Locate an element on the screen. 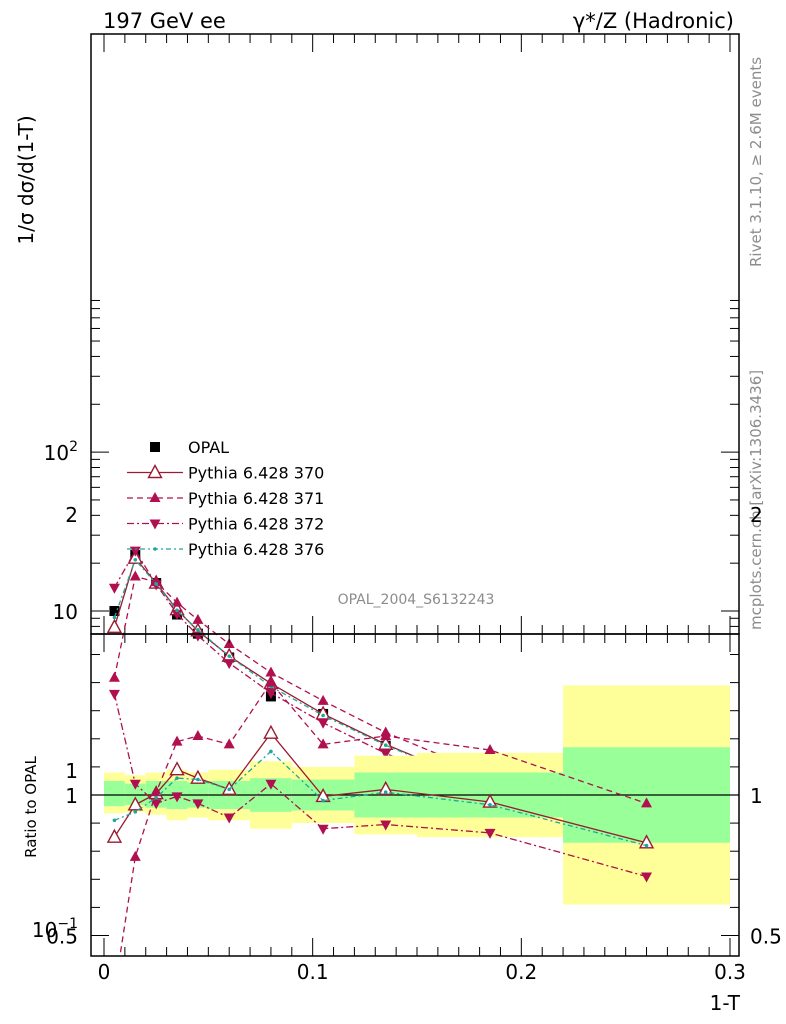  ratio-xtick-label: 0.1 is located at coordinates (313, 972).